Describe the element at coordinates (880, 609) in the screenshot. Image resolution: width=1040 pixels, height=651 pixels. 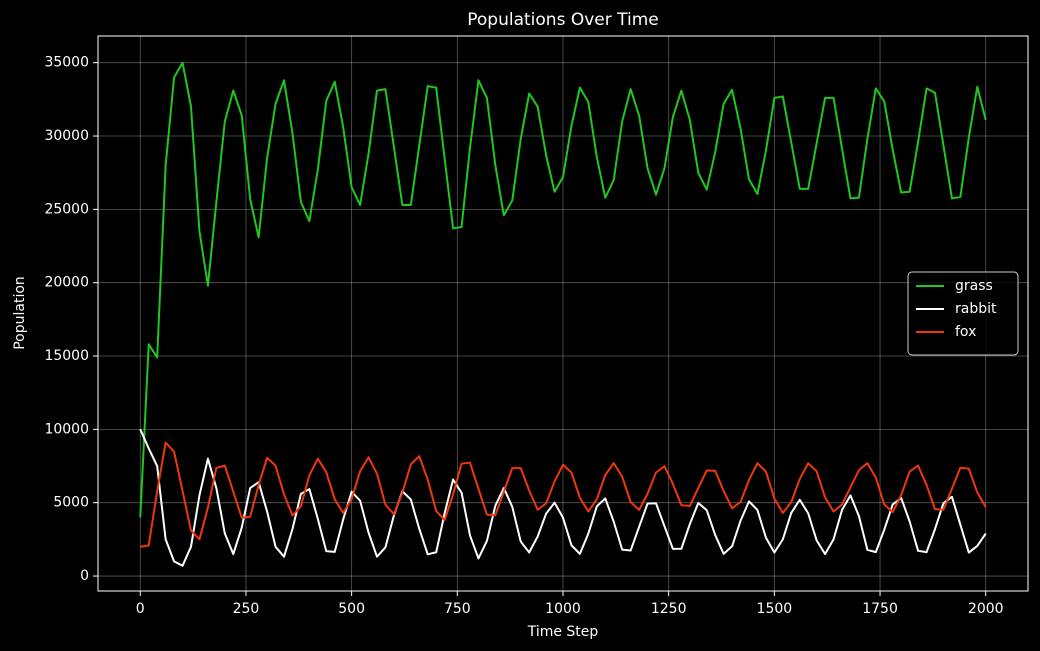
I see `x-tick-label: 1750` at that location.